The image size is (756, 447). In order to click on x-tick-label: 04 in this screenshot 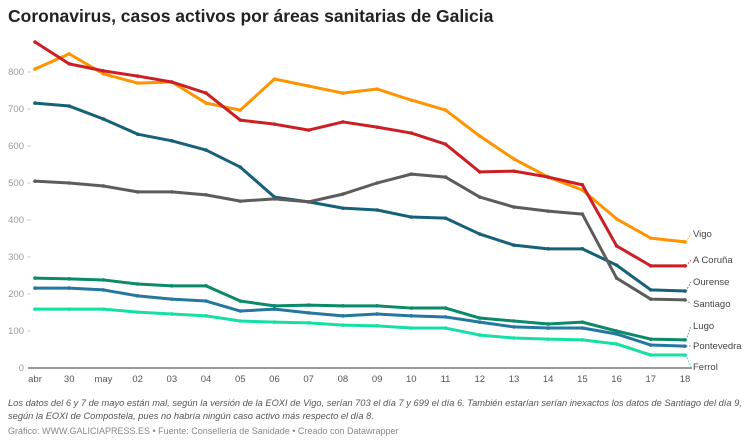, I will do `click(206, 379)`.